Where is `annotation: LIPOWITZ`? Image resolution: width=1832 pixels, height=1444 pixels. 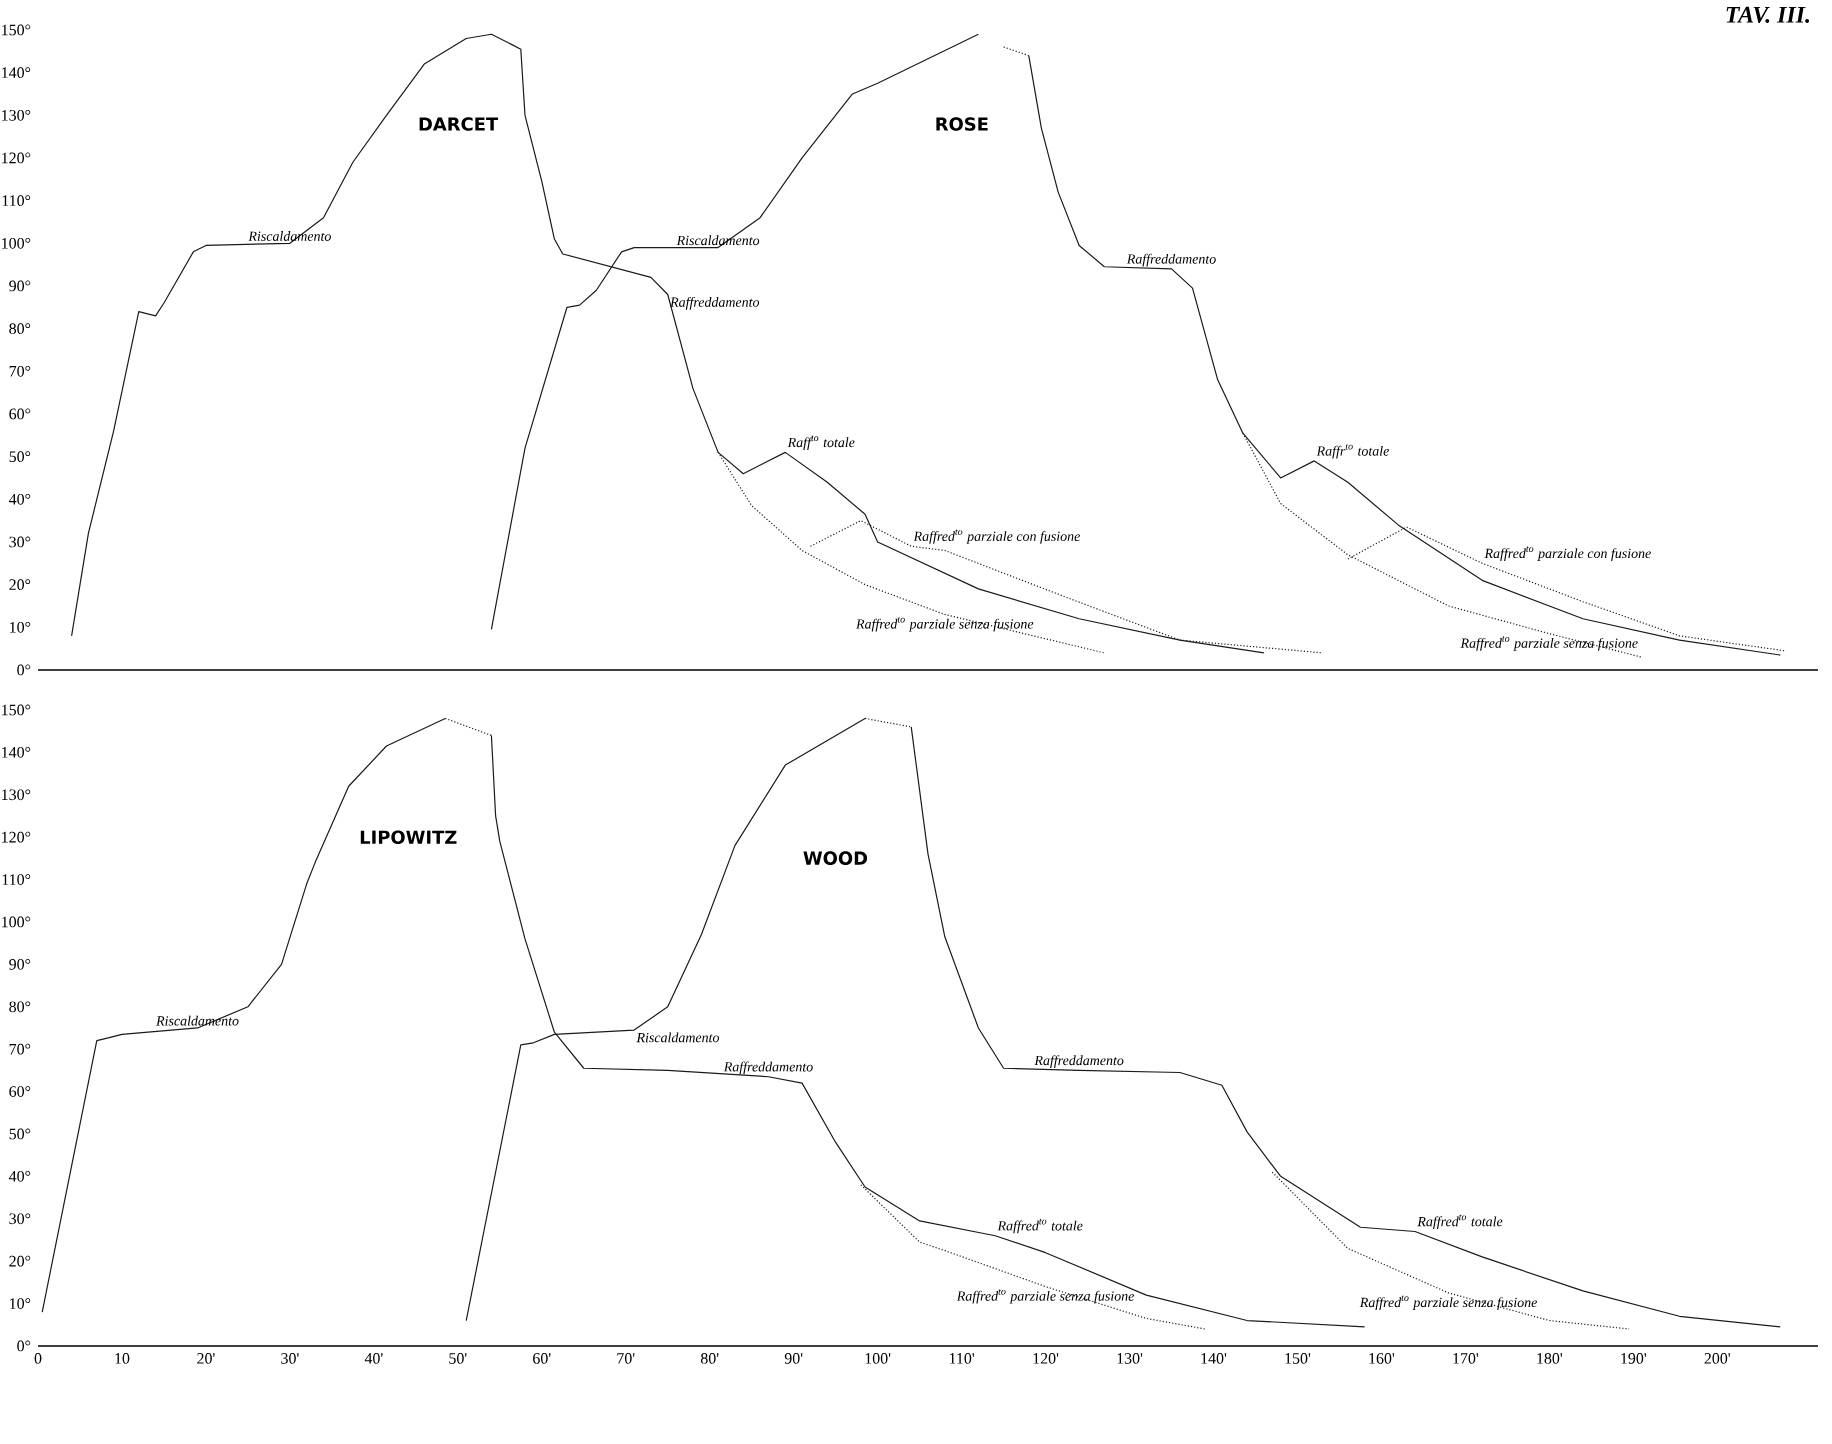
annotation: LIPOWITZ is located at coordinates (408, 837).